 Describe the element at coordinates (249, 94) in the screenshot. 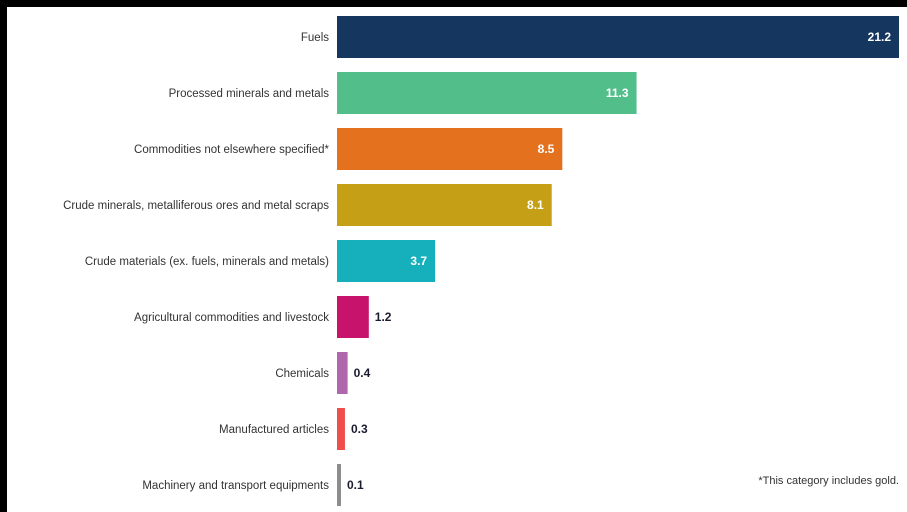

I see `category-label: Processed minerals and metals` at that location.